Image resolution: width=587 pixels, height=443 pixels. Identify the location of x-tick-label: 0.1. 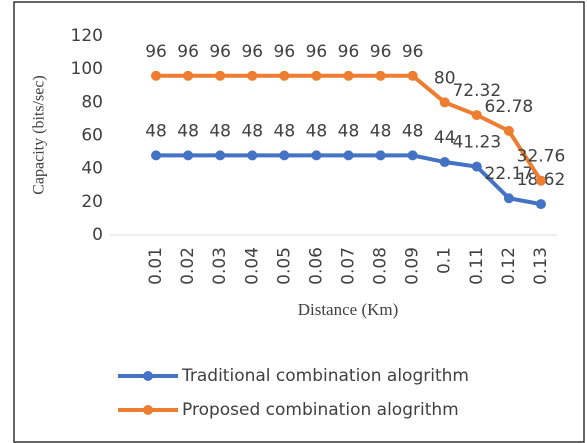
(445, 260).